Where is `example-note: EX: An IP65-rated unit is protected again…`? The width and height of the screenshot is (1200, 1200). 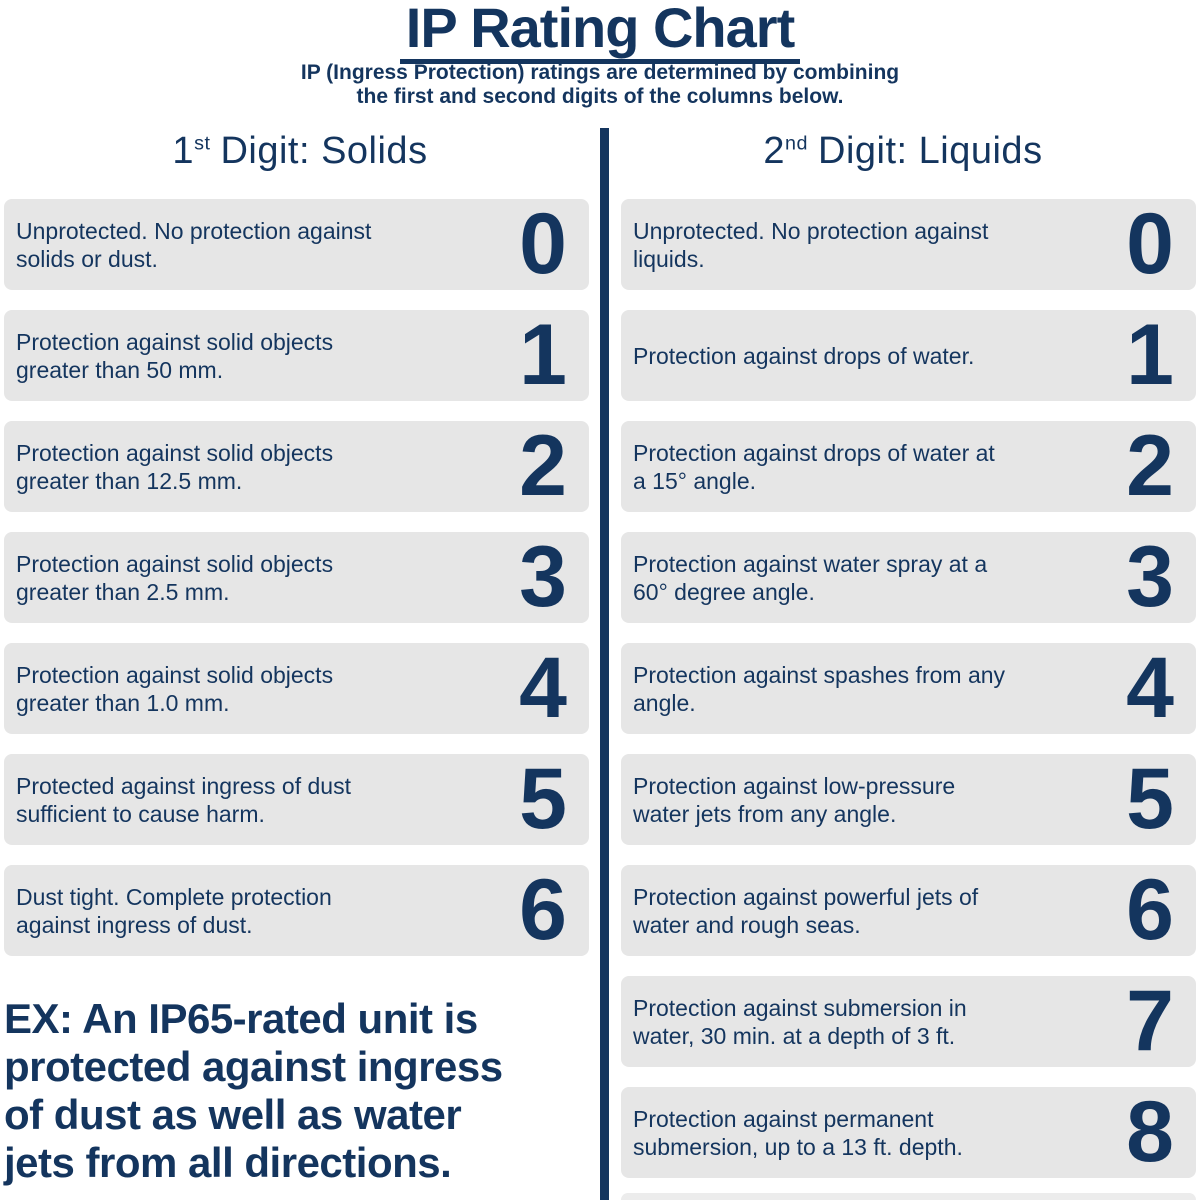 example-note: EX: An IP65-rated unit is protected again… is located at coordinates (302, 1091).